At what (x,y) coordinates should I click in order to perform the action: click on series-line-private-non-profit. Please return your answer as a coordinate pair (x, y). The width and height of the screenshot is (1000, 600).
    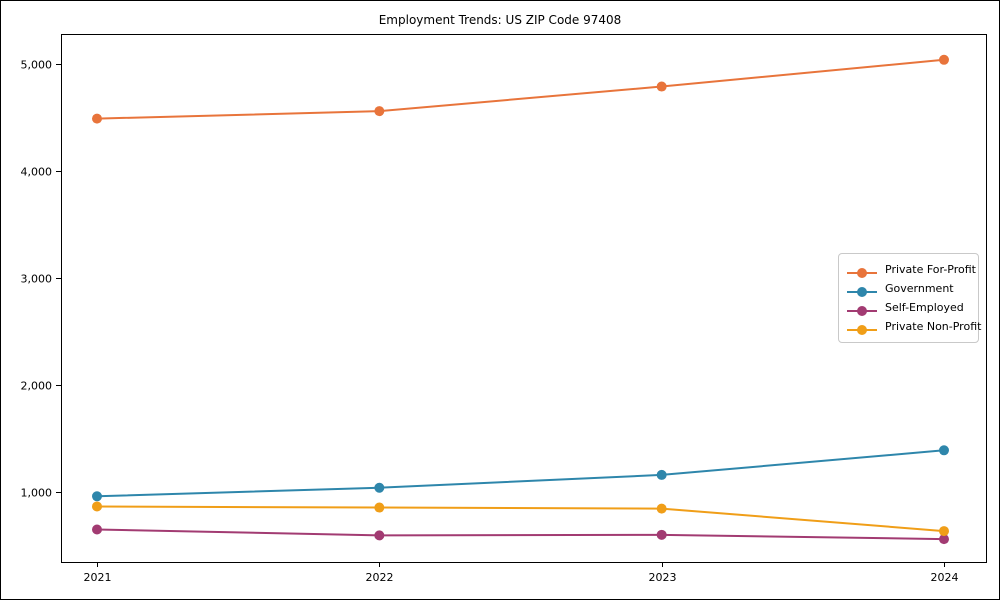
    Looking at the image, I should click on (520, 519).